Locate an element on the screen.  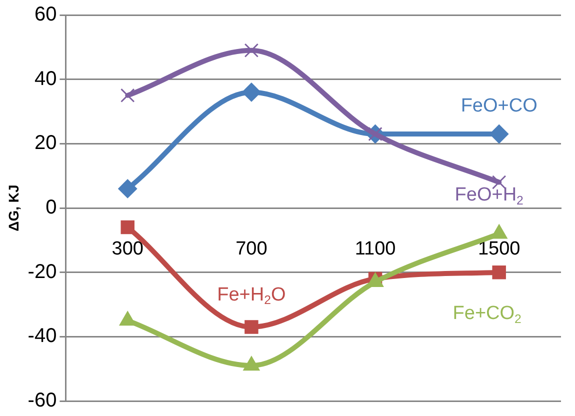
y-tick-label: 60 is located at coordinates (45, 15).